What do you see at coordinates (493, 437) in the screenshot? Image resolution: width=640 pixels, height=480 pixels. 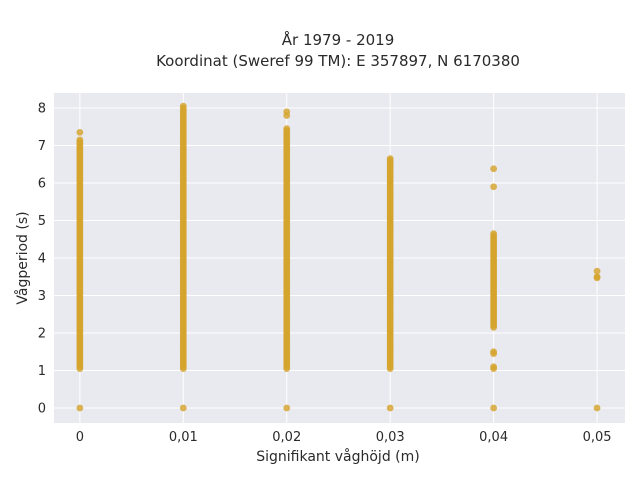 I see `x-tick-label: 0,04` at bounding box center [493, 437].